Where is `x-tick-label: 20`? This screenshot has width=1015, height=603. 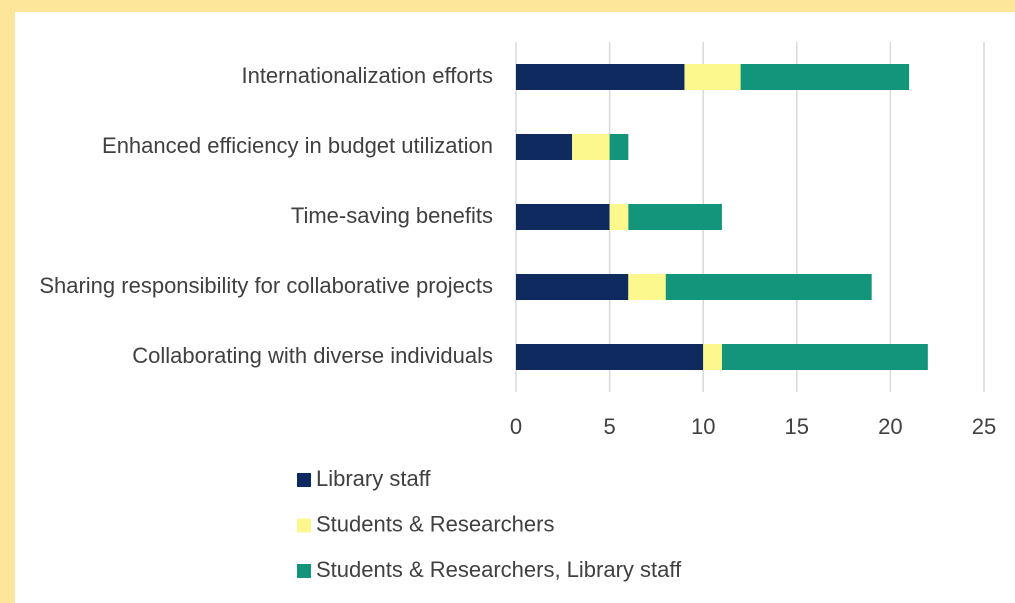 x-tick-label: 20 is located at coordinates (890, 426).